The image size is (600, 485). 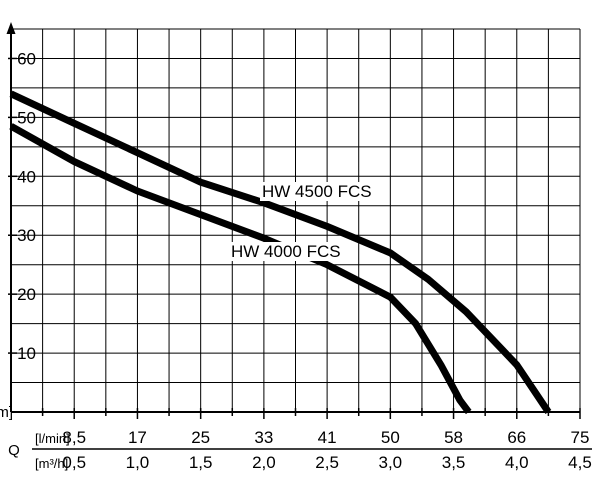 What do you see at coordinates (264, 462) in the screenshot?
I see `x-tick-label: 2,0` at bounding box center [264, 462].